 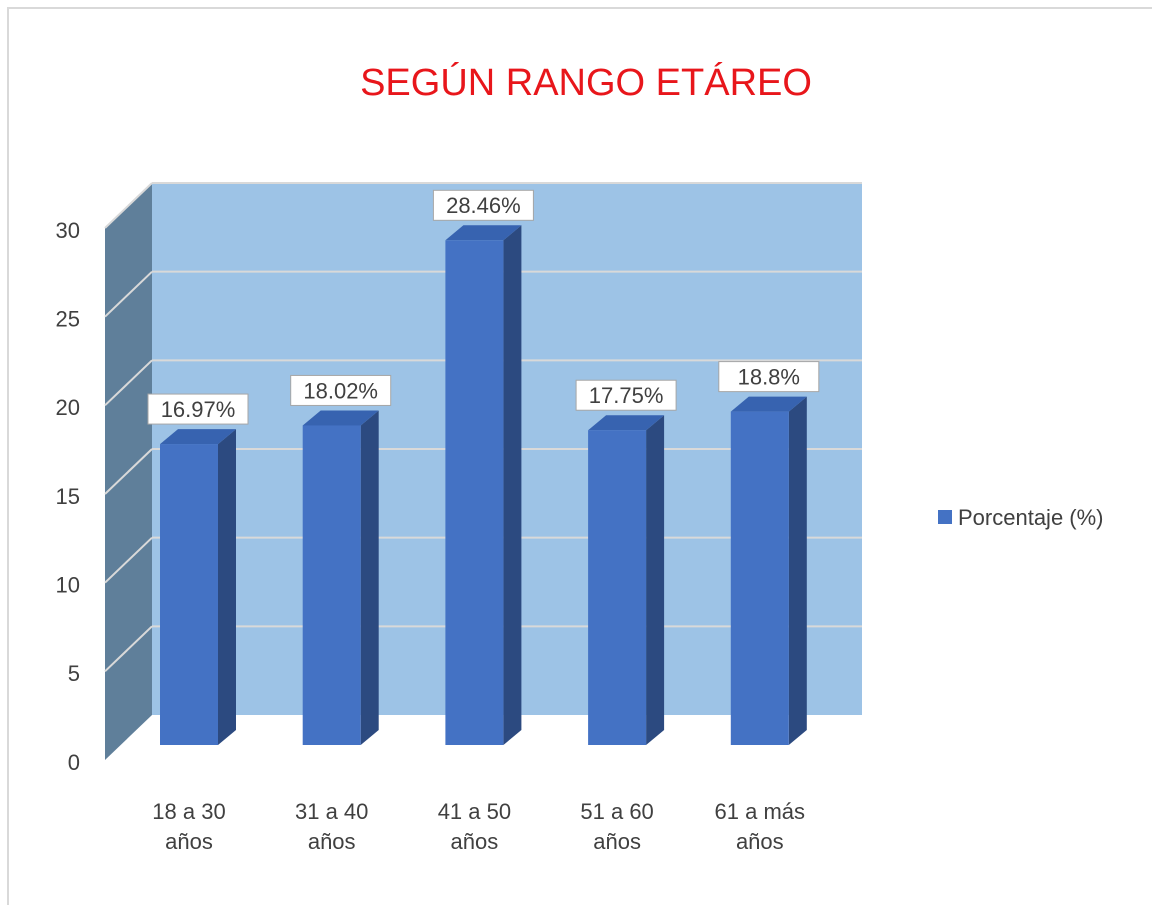 What do you see at coordinates (68, 584) in the screenshot?
I see `y-tick-label: 10` at bounding box center [68, 584].